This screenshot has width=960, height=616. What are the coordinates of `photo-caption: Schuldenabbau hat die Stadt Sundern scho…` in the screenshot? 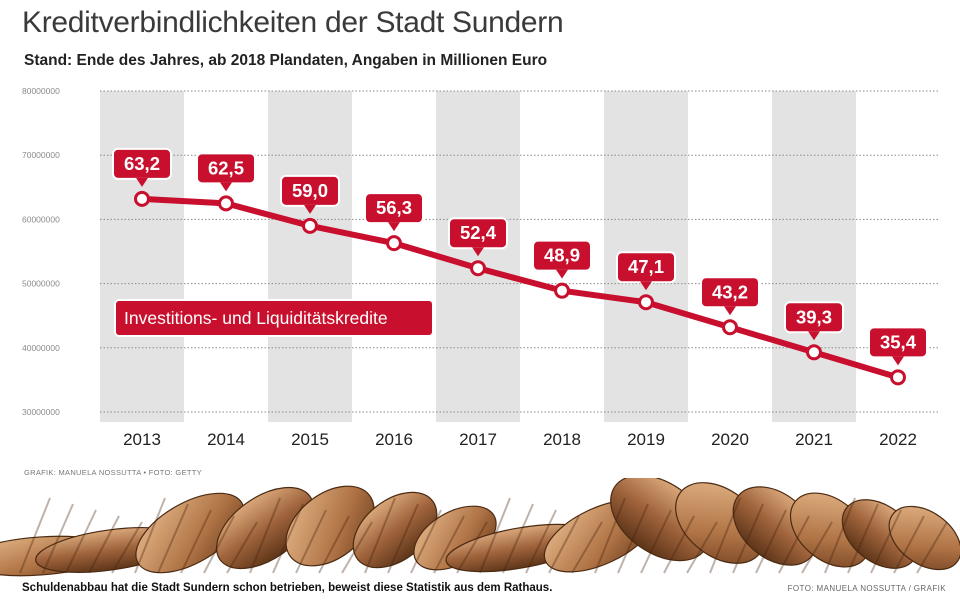 It's located at (287, 588).